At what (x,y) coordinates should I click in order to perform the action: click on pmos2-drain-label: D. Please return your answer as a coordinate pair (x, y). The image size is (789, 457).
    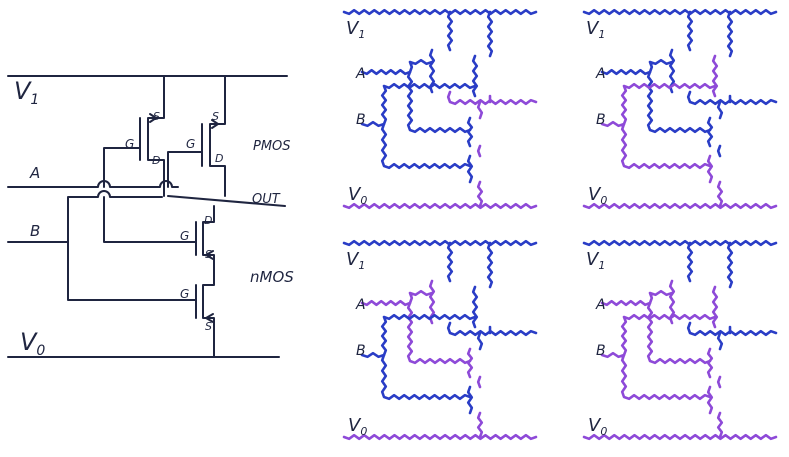
    Looking at the image, I should click on (219, 158).